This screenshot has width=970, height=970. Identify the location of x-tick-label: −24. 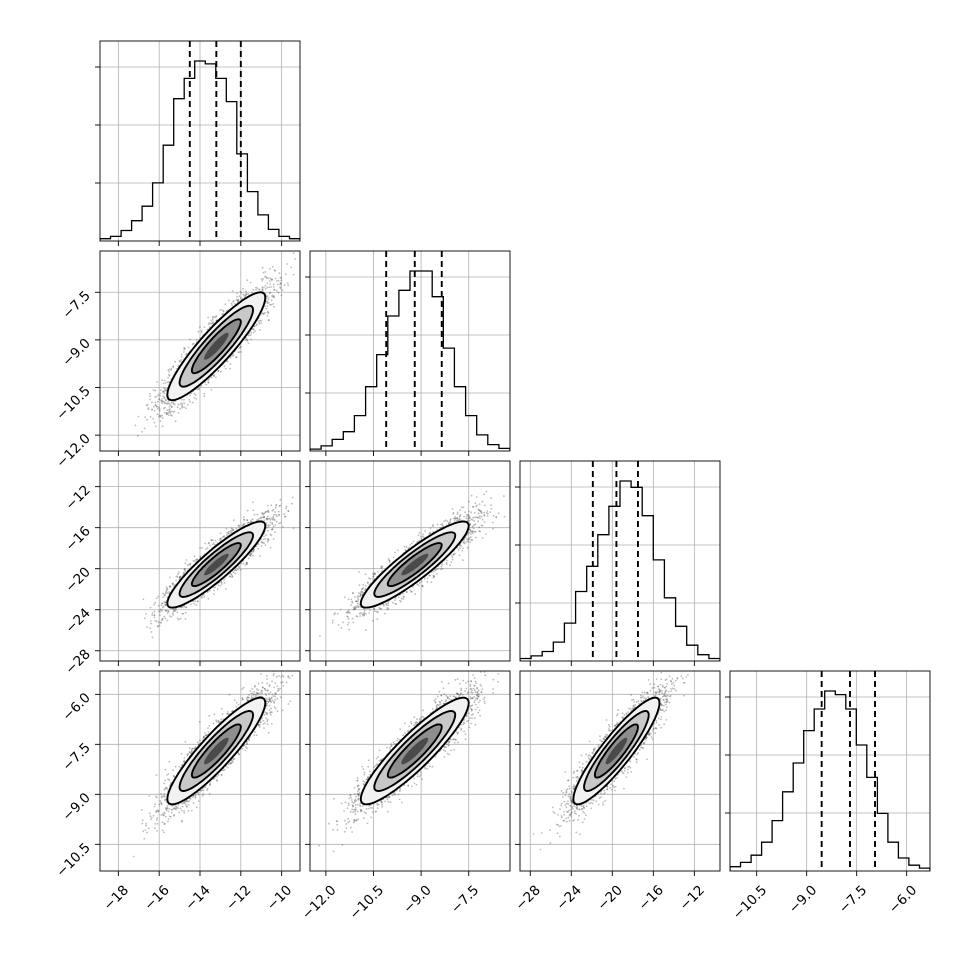
(568, 897).